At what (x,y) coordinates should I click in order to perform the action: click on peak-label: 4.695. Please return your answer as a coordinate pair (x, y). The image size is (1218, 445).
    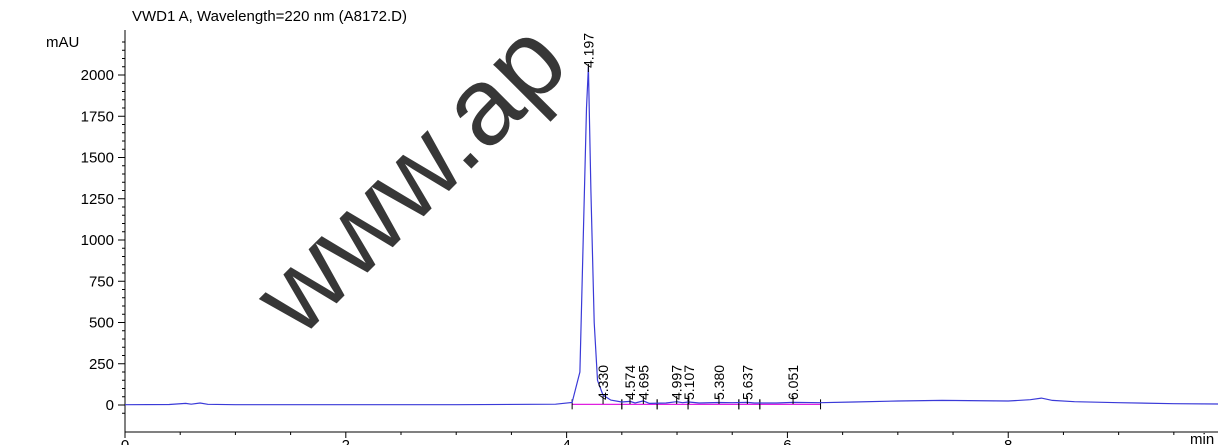
    Looking at the image, I should click on (643, 382).